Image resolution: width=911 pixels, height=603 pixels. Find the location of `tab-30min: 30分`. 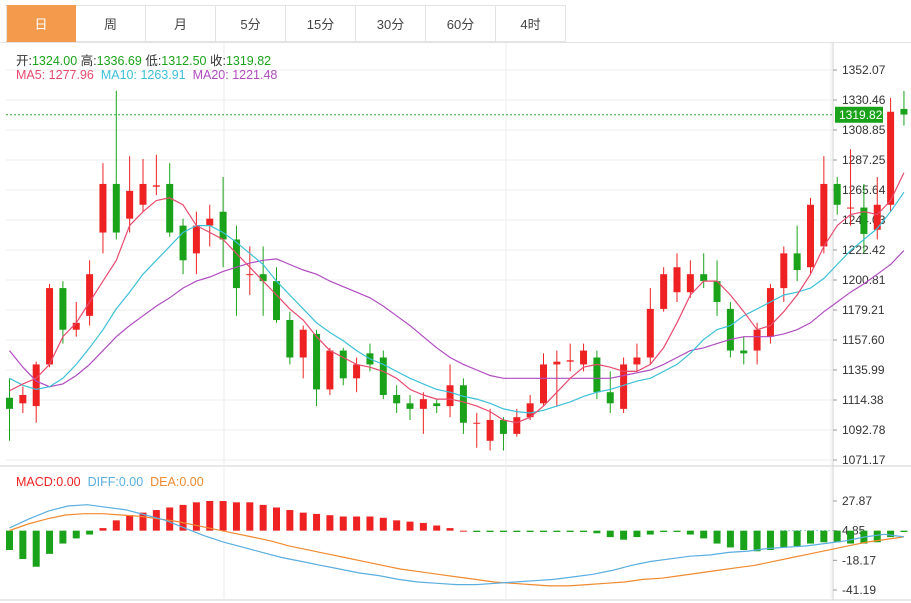

tab-30min: 30分 is located at coordinates (391, 23).